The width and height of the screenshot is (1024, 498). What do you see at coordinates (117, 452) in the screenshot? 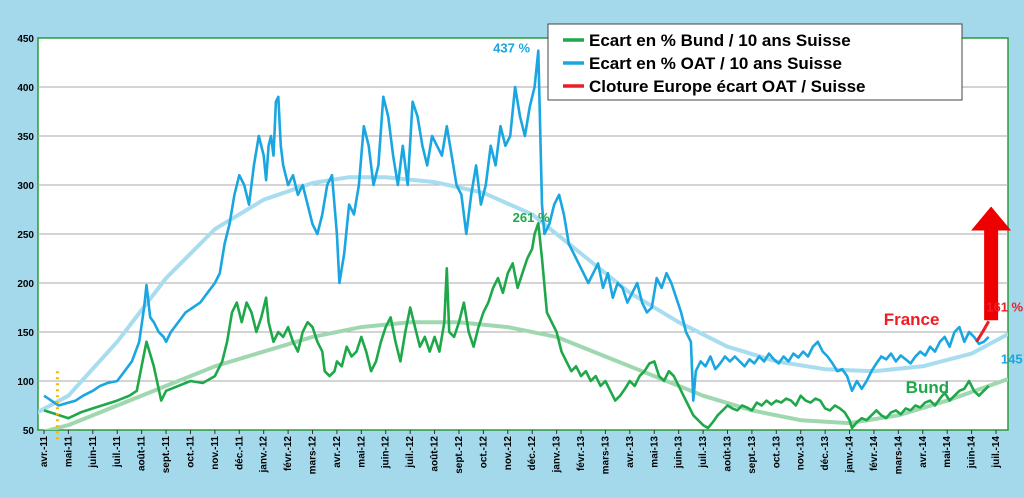
I see `x-tick-label: juil.-11` at bounding box center [117, 452].